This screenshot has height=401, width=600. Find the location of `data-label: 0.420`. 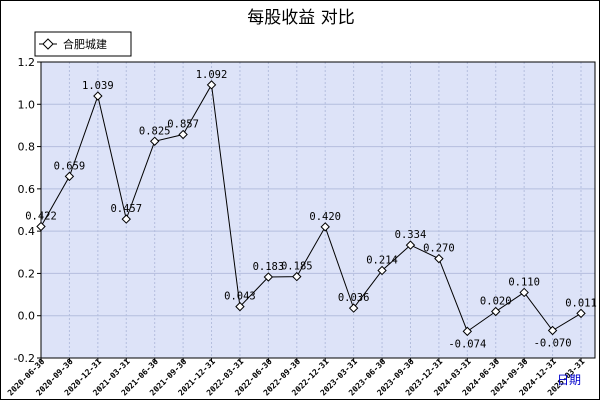

data-label: 0.420 is located at coordinates (325, 217).